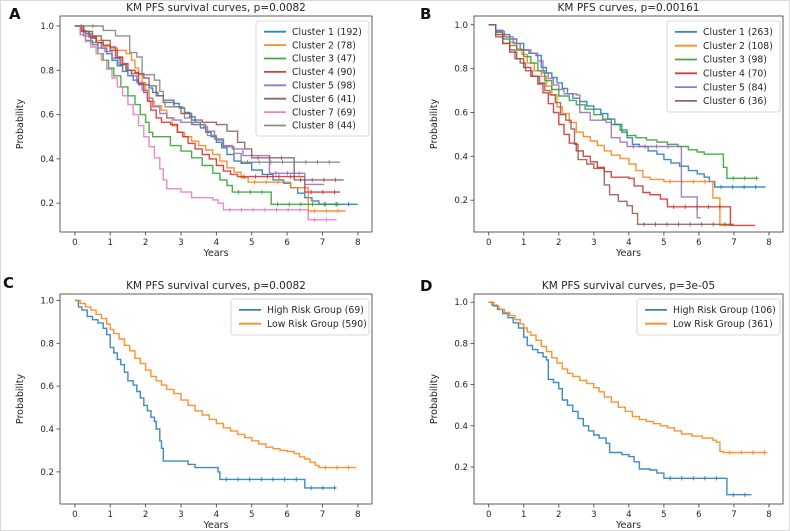 The width and height of the screenshot is (790, 531). I want to click on chart-title: KM PFS curves, p=0.00161, so click(629, 8).